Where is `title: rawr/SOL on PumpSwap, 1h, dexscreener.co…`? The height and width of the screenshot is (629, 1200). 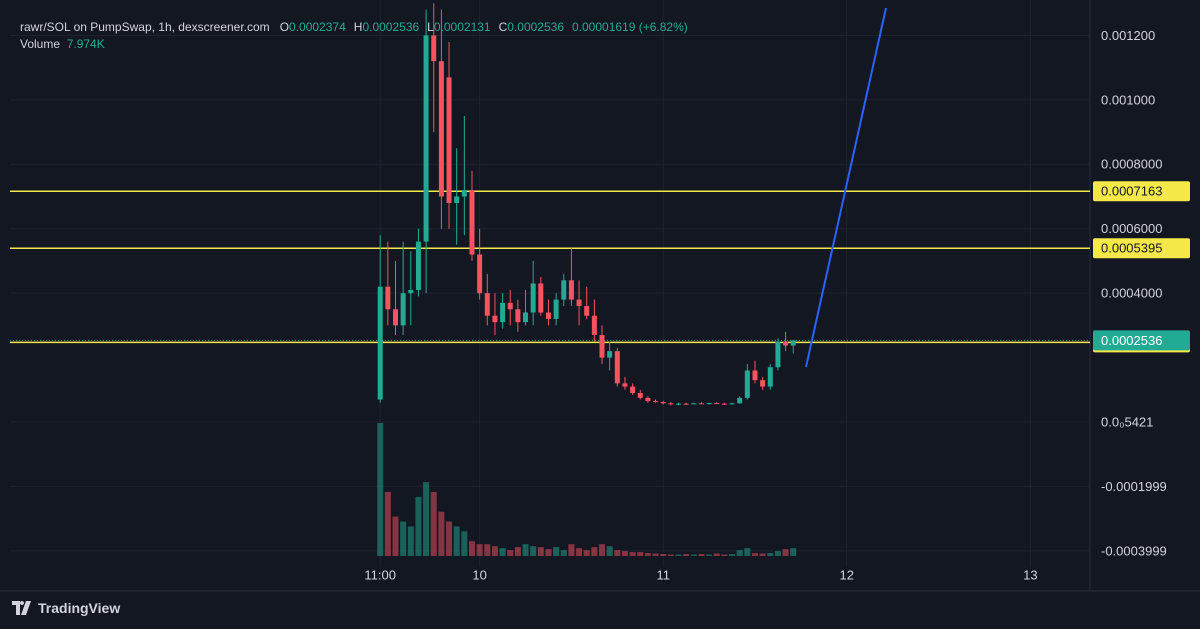 title: rawr/SOL on PumpSwap, 1h, dexscreener.co… is located at coordinates (145, 27).